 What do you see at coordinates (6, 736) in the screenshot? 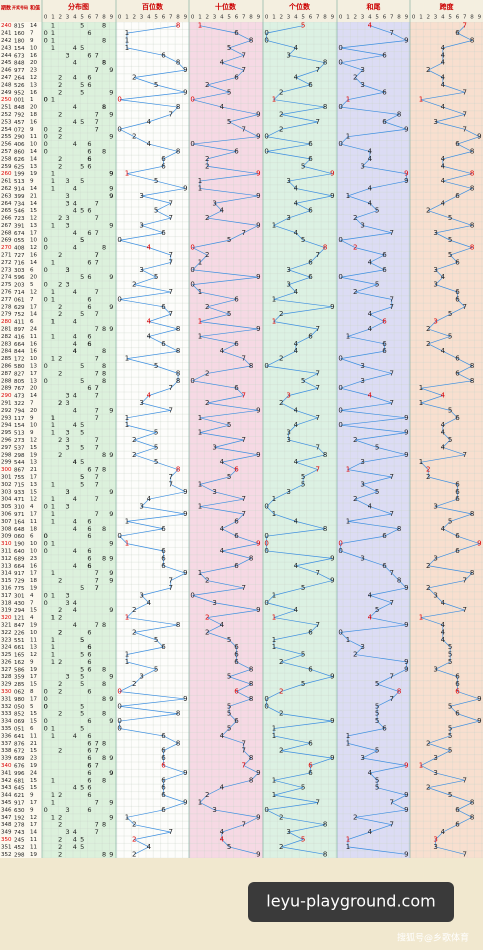
I see `period: 336` at bounding box center [6, 736].